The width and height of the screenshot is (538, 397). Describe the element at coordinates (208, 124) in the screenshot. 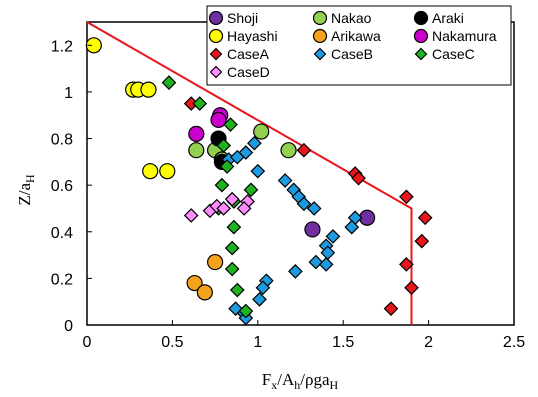

I see `series-nakamura` at that location.